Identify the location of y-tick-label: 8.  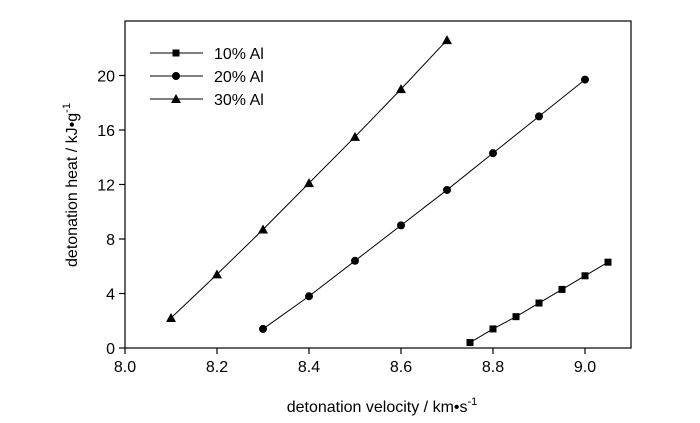
(110, 240).